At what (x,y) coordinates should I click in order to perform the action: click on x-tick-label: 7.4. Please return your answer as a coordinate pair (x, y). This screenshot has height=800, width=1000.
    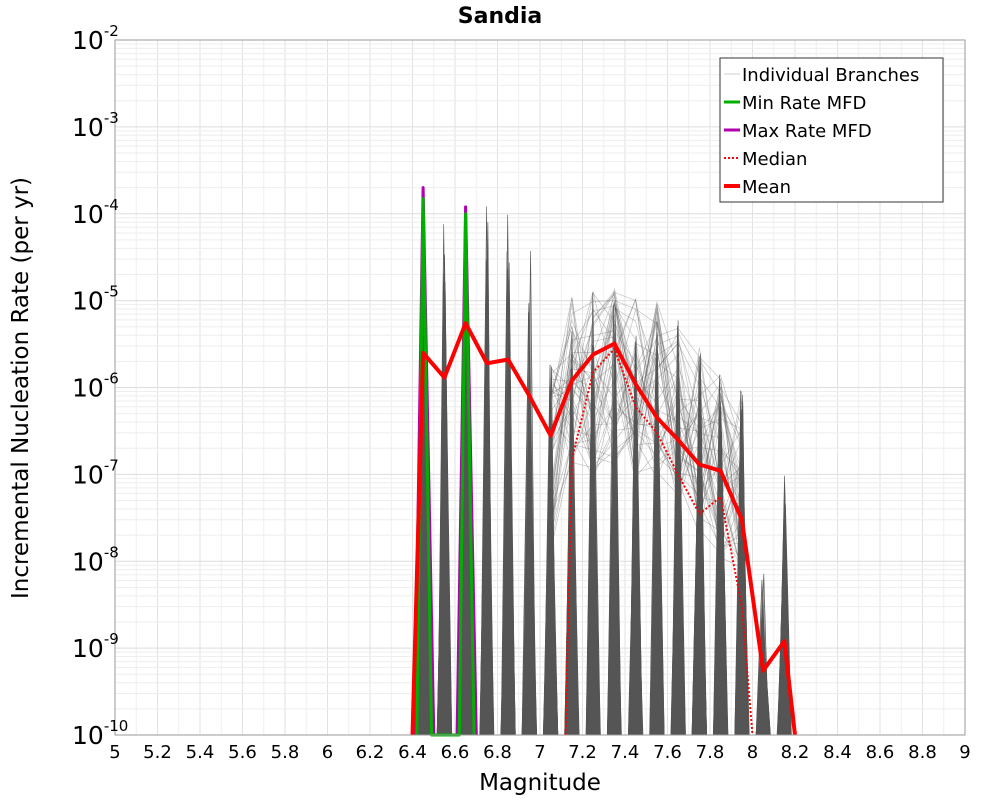
    Looking at the image, I should click on (625, 752).